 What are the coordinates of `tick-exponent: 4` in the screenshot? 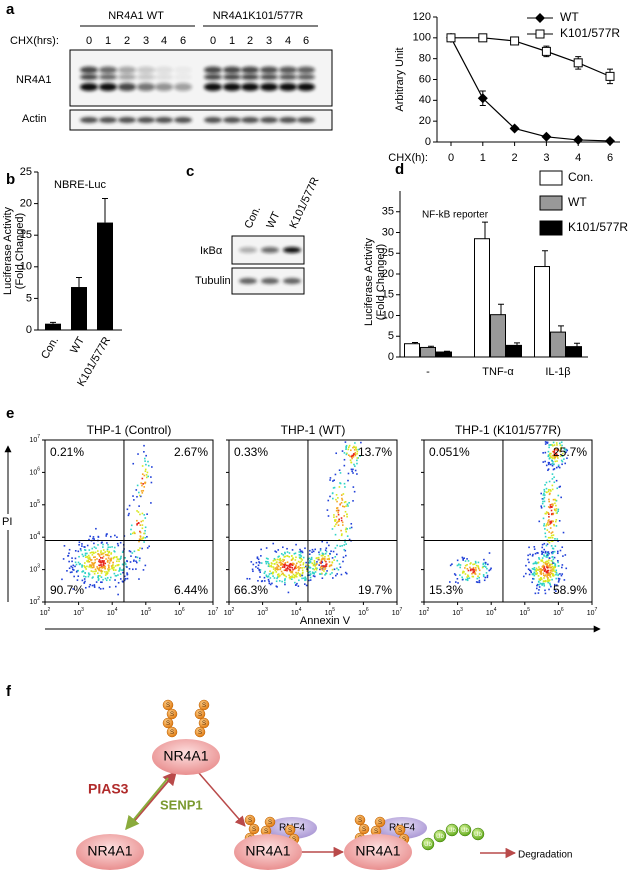 It's located at (495, 610).